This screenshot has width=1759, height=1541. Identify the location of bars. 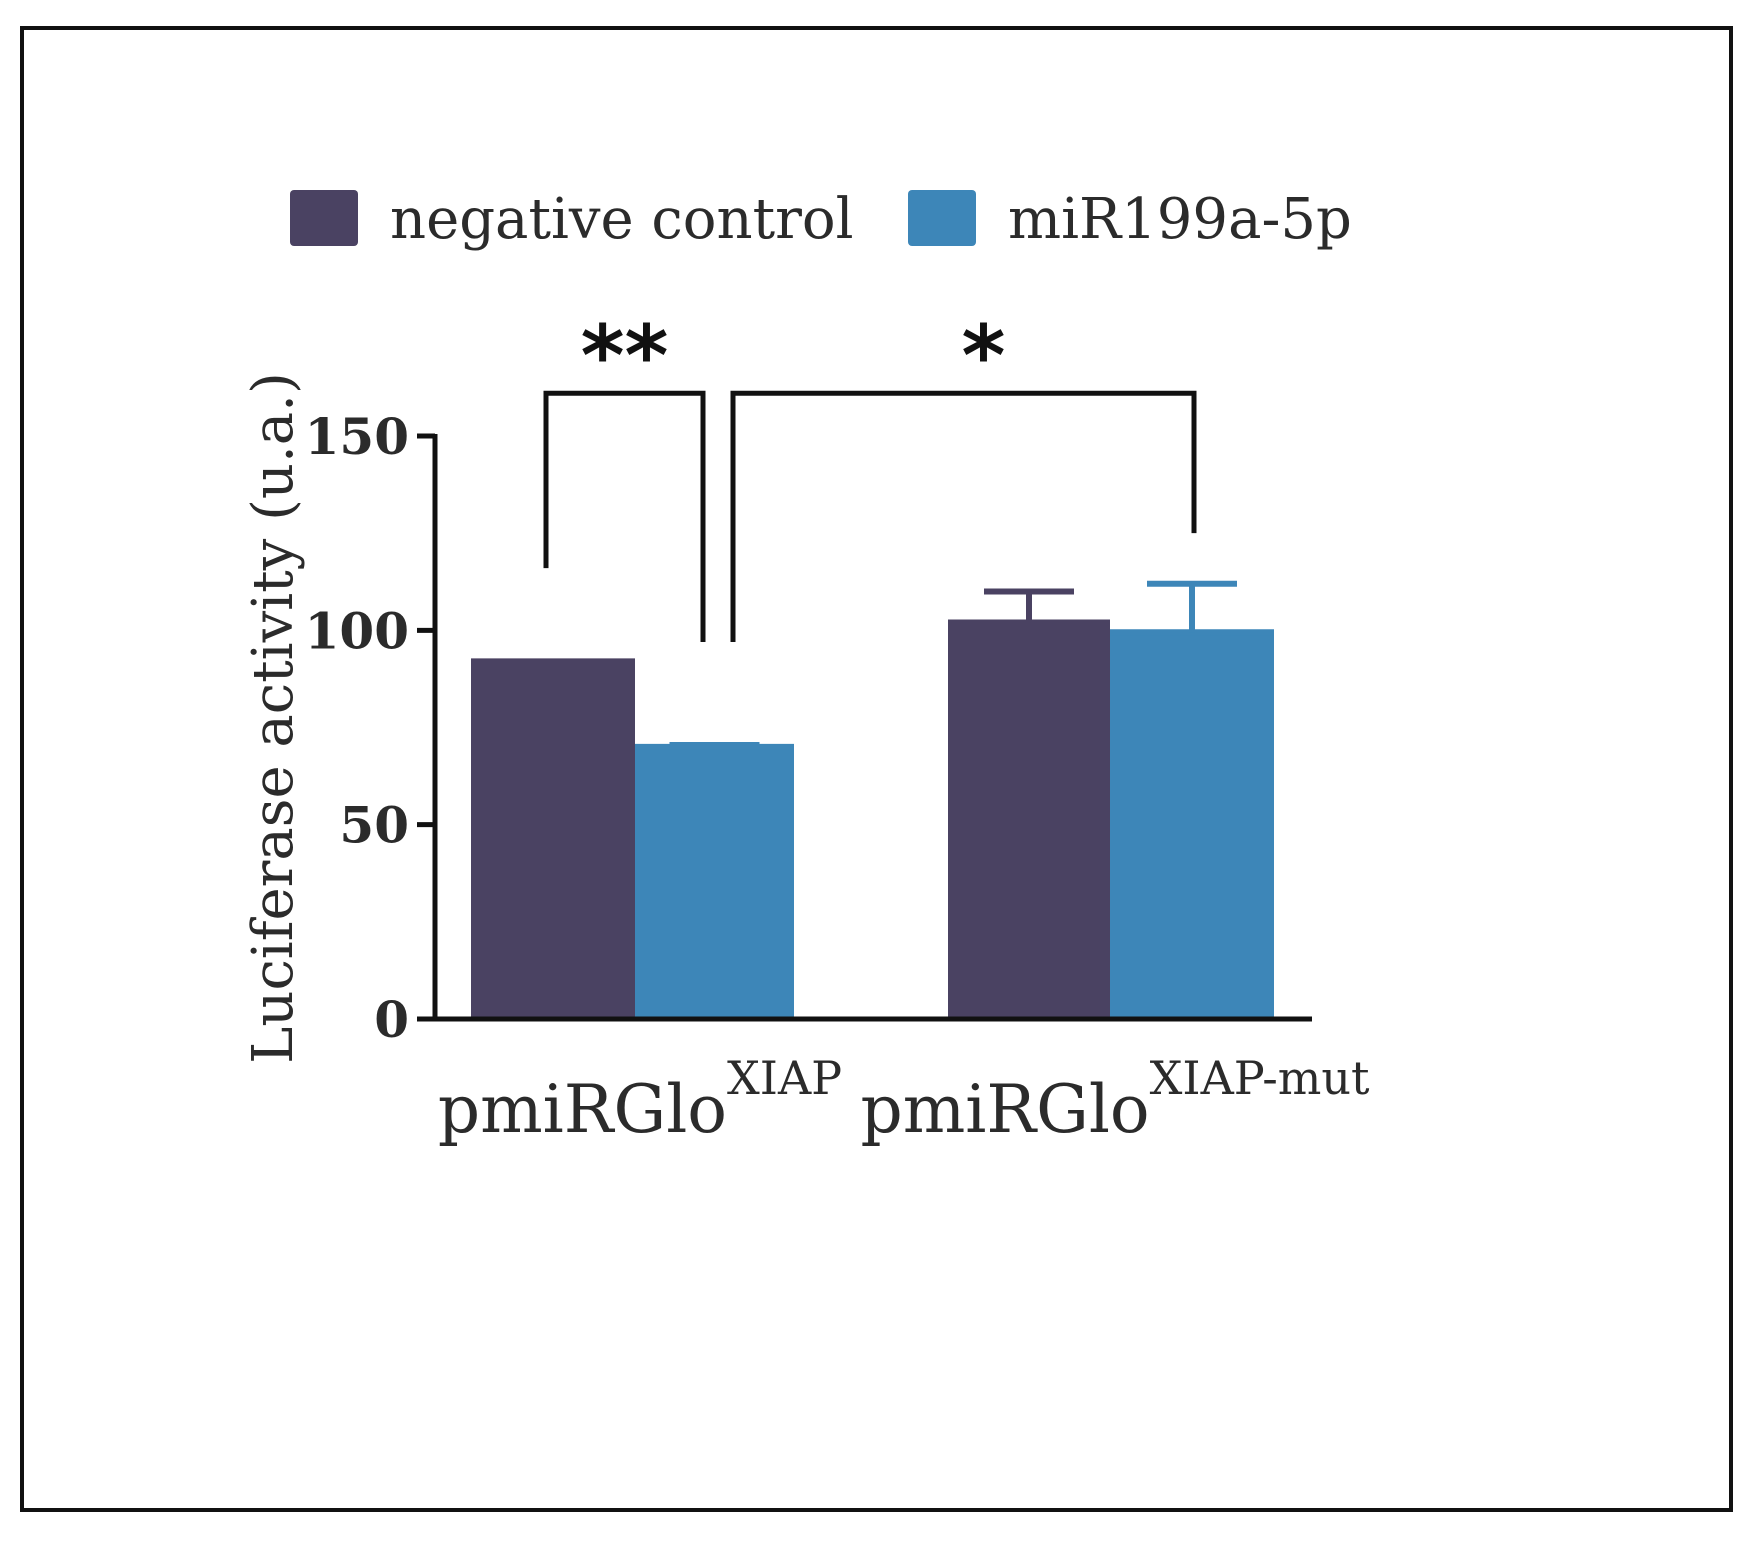
(872, 819).